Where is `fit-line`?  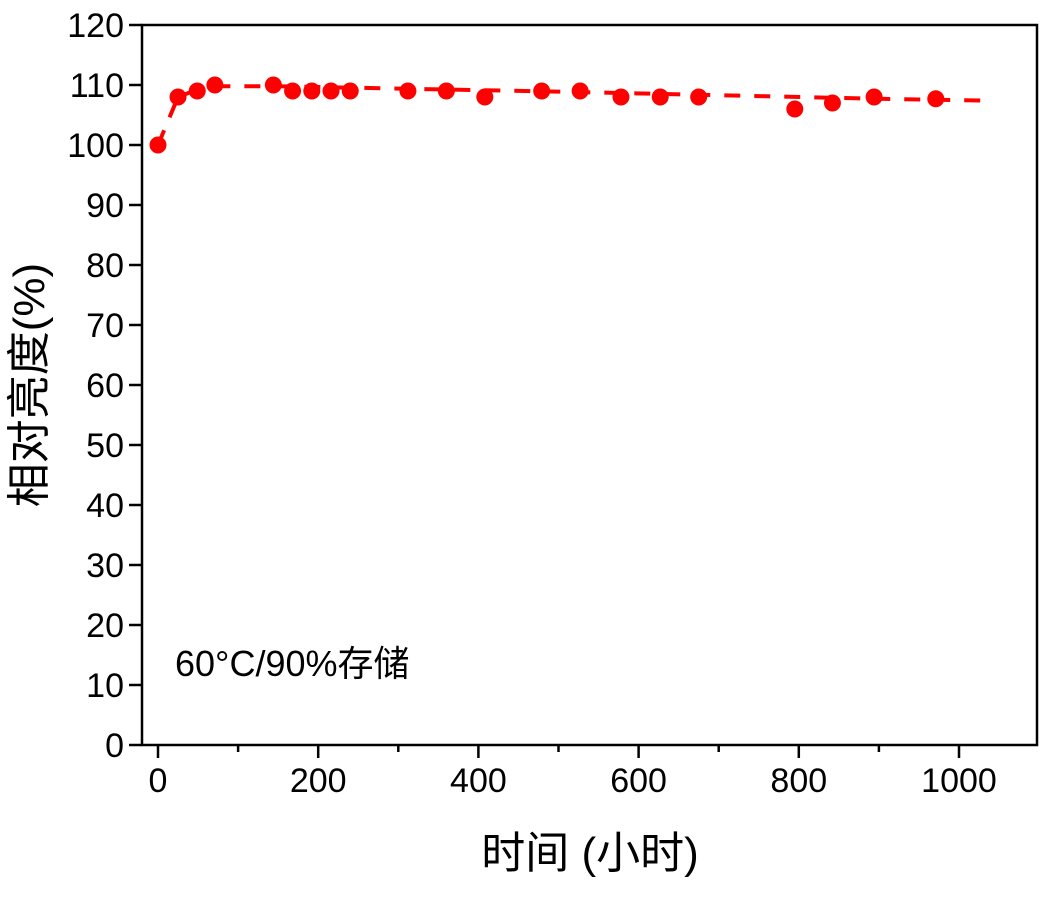 fit-line is located at coordinates (572, 115).